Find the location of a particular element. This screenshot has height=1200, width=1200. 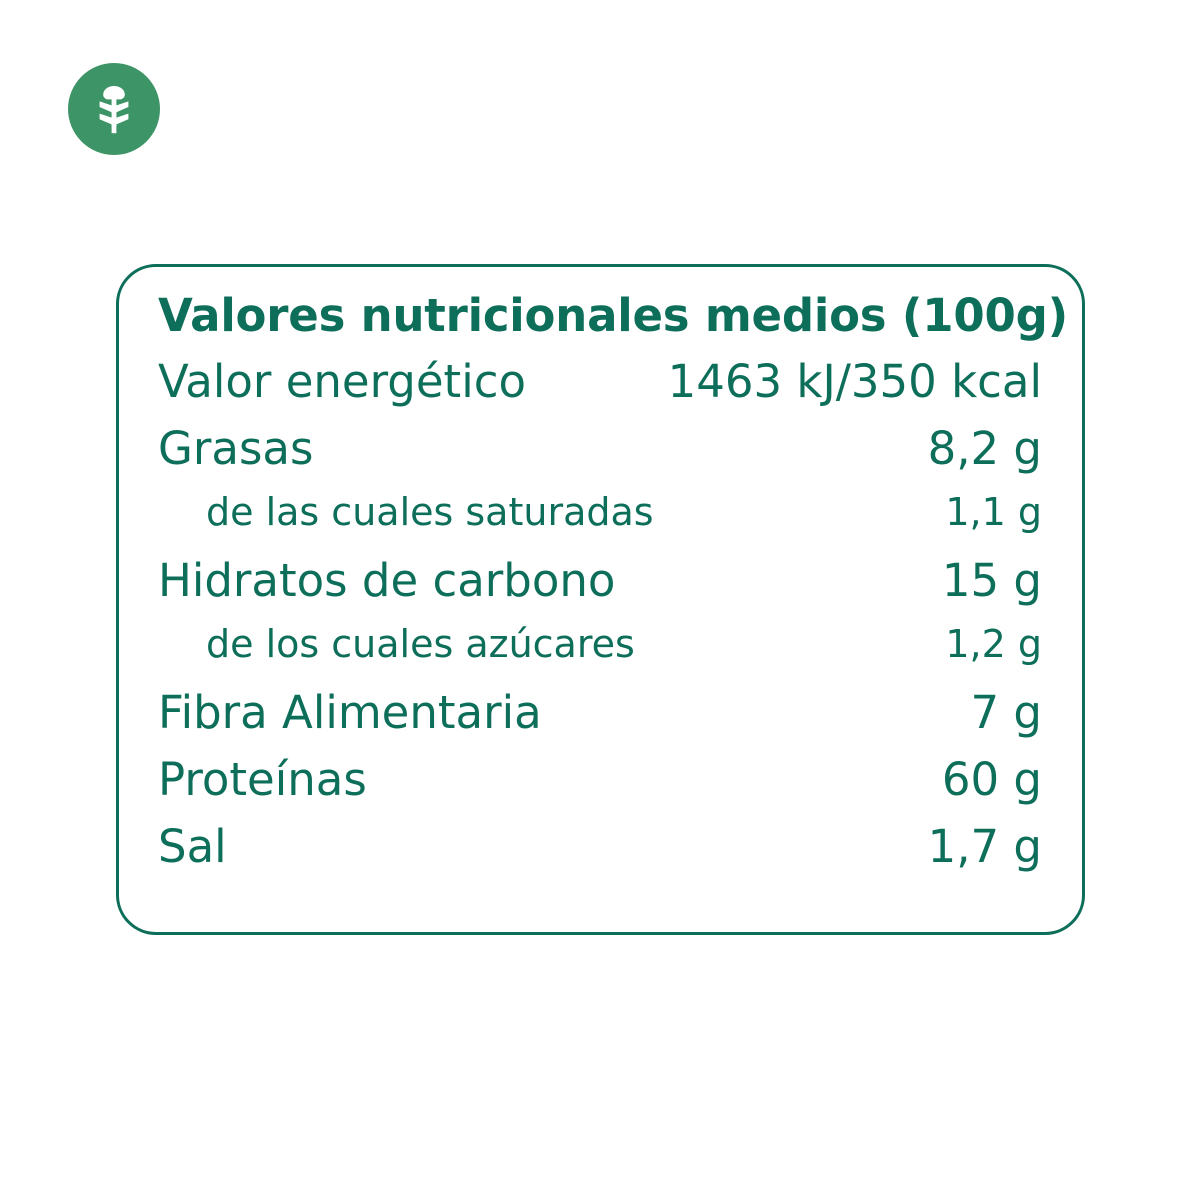

nutrient-label-fibre: Fibra Alimentaria is located at coordinates (350, 712).